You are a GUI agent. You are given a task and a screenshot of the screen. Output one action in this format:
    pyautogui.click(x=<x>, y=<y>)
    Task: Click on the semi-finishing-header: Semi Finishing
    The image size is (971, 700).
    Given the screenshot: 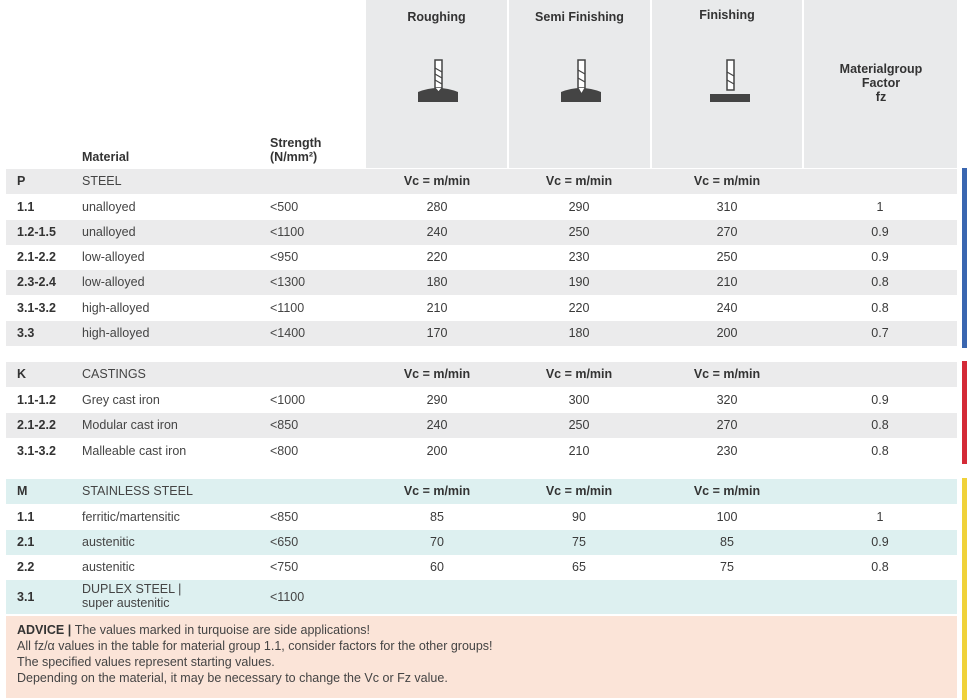 What is the action you would take?
    pyautogui.click(x=579, y=17)
    